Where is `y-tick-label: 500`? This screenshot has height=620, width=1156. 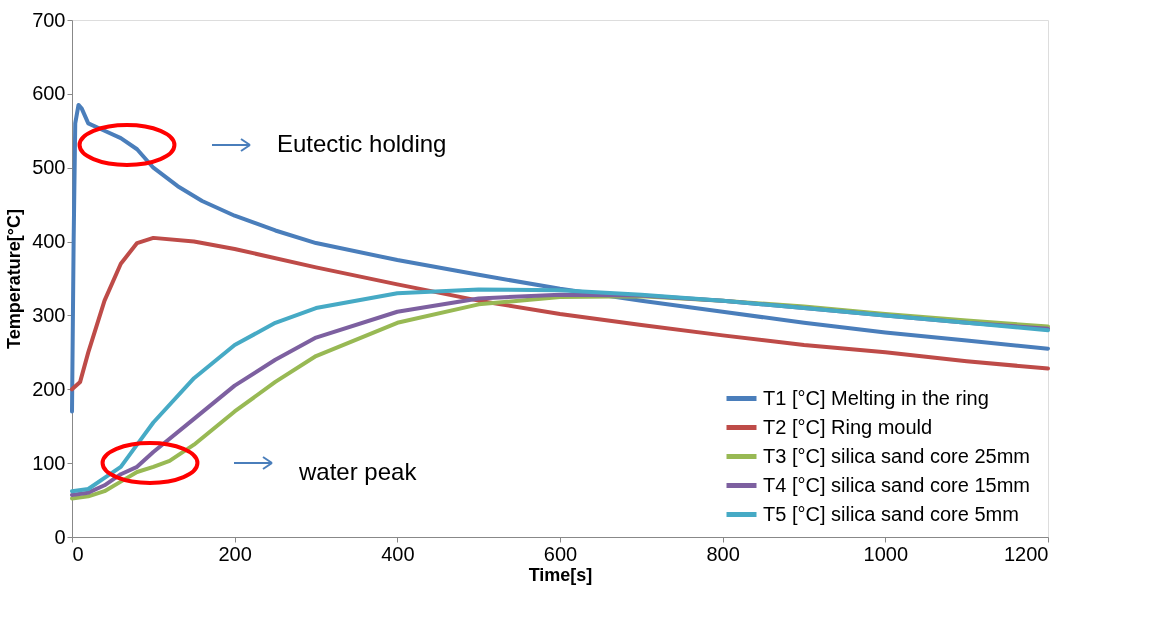
y-tick-label: 500 is located at coordinates (49, 167).